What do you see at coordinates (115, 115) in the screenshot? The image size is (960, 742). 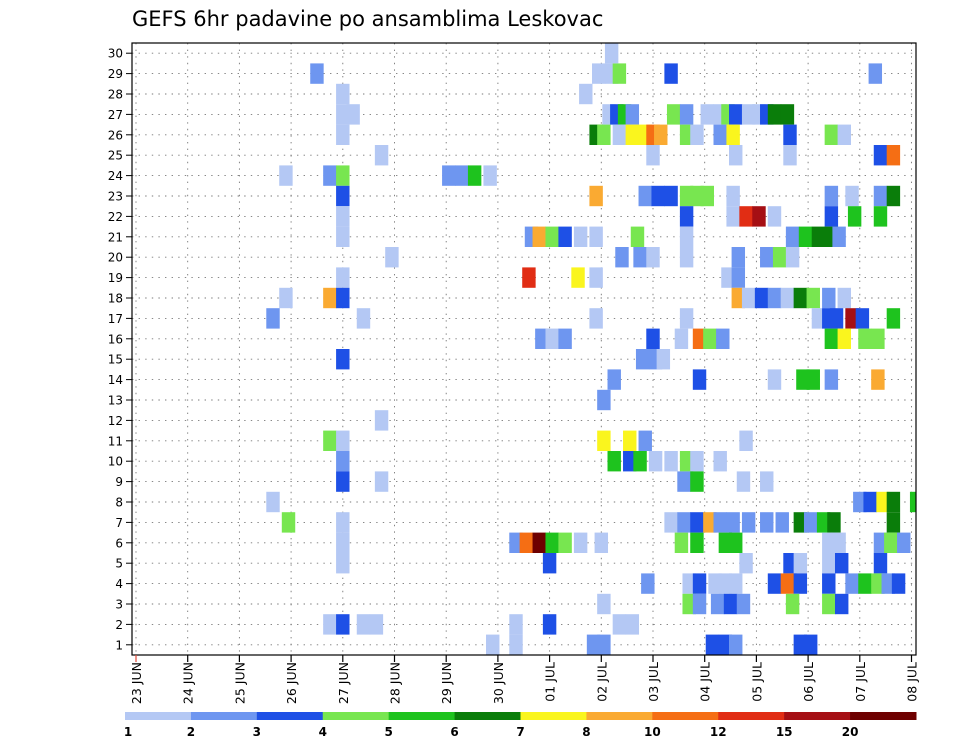 I see `y-tick-label: 27` at bounding box center [115, 115].